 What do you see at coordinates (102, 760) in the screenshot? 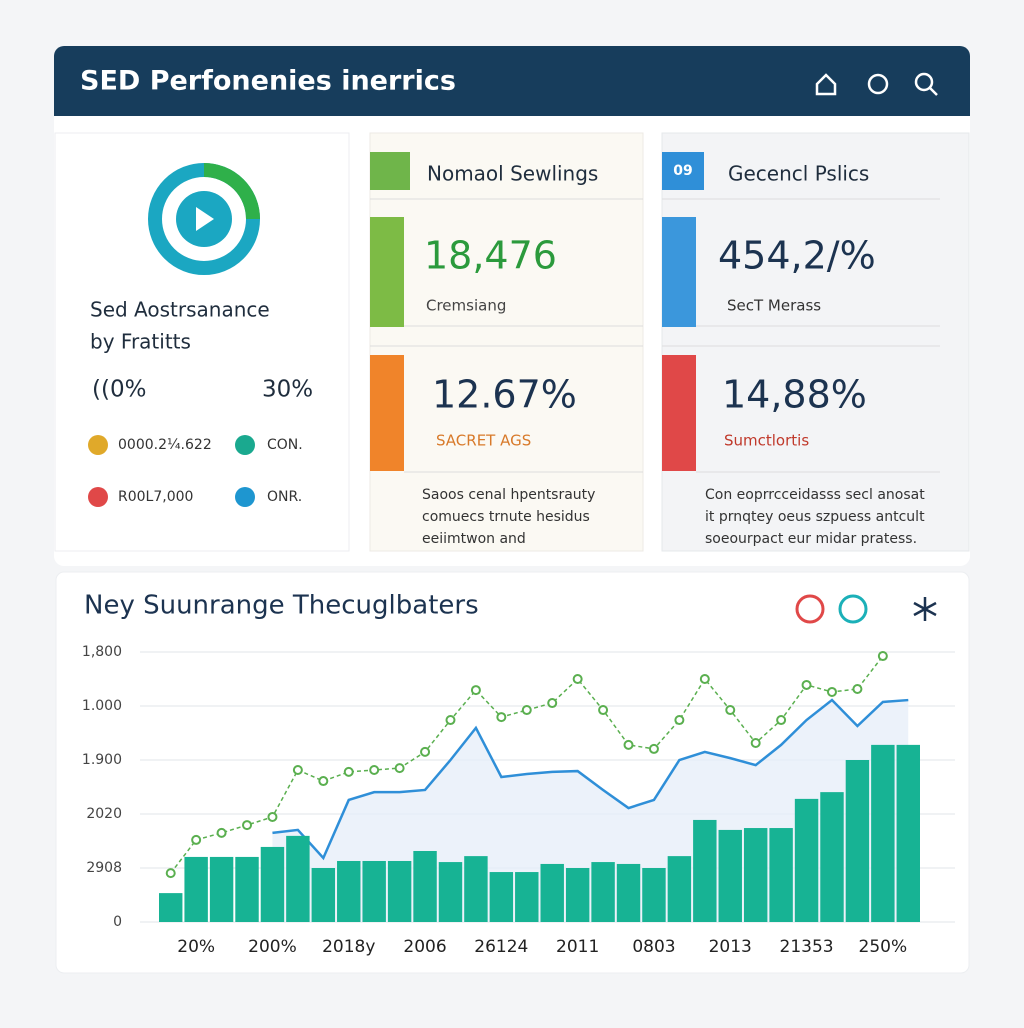
I see `y-tick-label: 1.900` at bounding box center [102, 760].